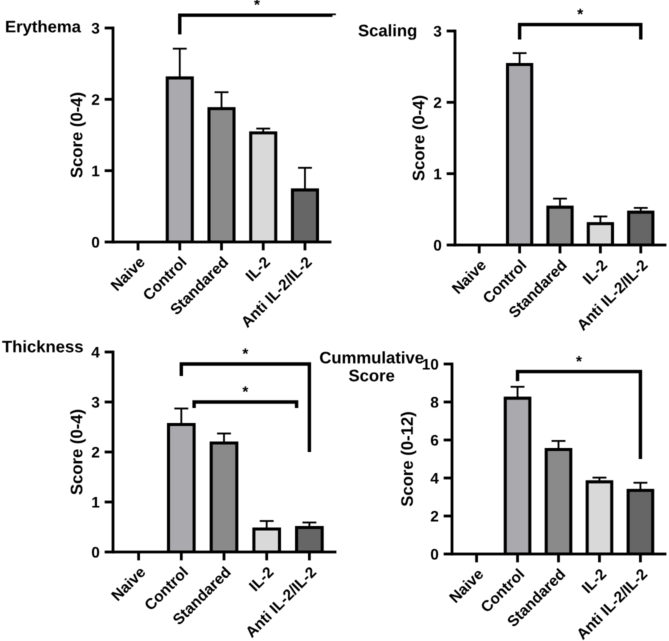  What do you see at coordinates (434, 402) in the screenshot?
I see `y-tick-label: 8` at bounding box center [434, 402].